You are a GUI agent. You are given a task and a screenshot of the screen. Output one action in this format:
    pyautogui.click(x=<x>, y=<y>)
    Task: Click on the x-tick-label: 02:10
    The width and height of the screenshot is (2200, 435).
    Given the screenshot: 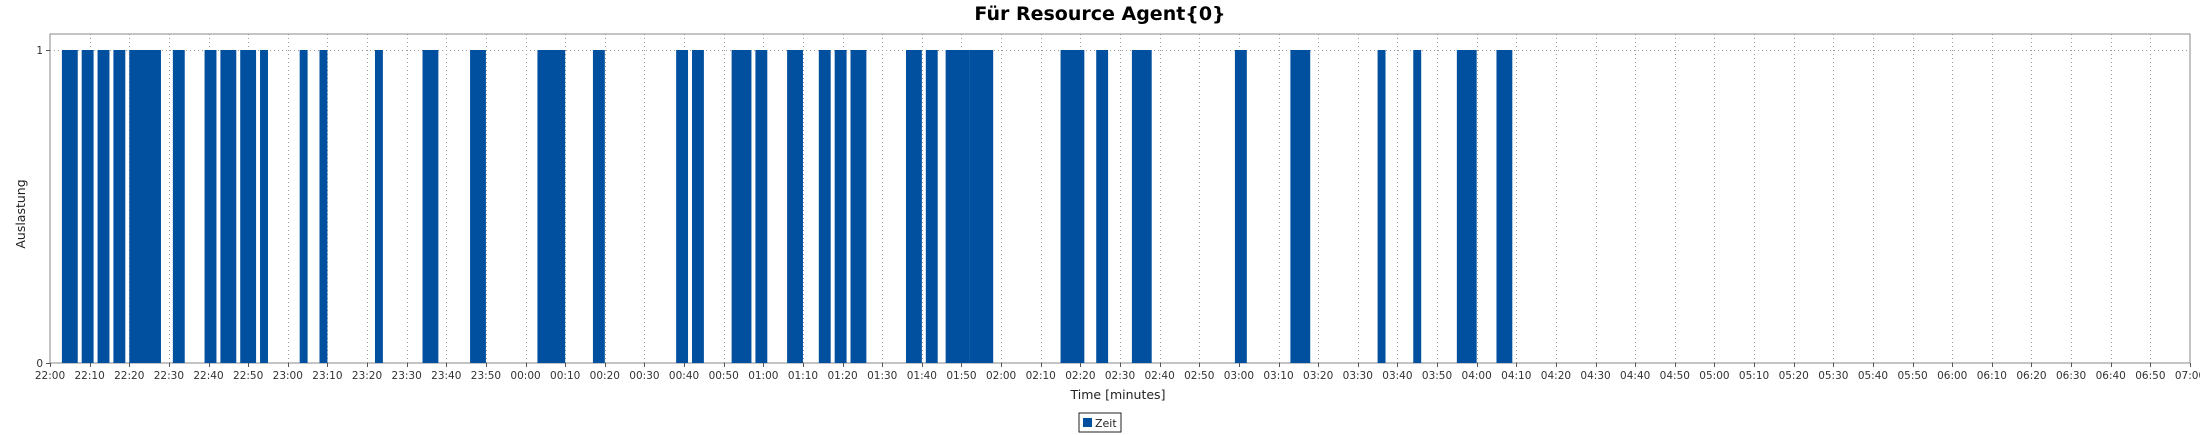 What is the action you would take?
    pyautogui.click(x=1041, y=376)
    